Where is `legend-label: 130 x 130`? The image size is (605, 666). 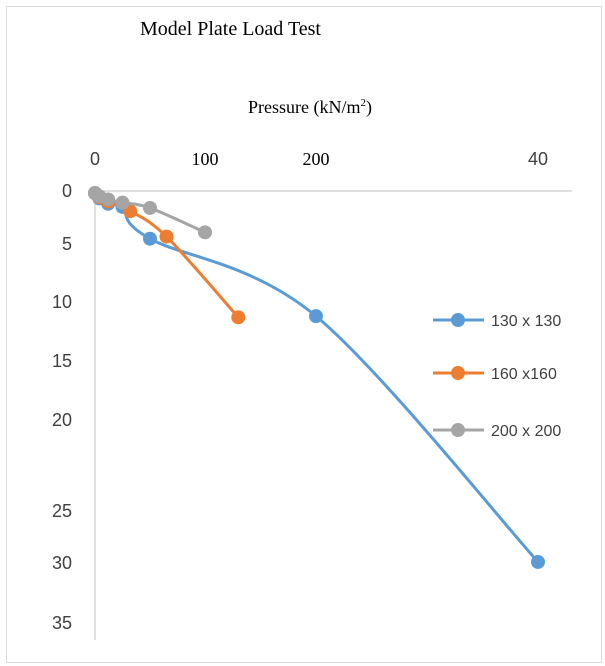 legend-label: 130 x 130 is located at coordinates (526, 321).